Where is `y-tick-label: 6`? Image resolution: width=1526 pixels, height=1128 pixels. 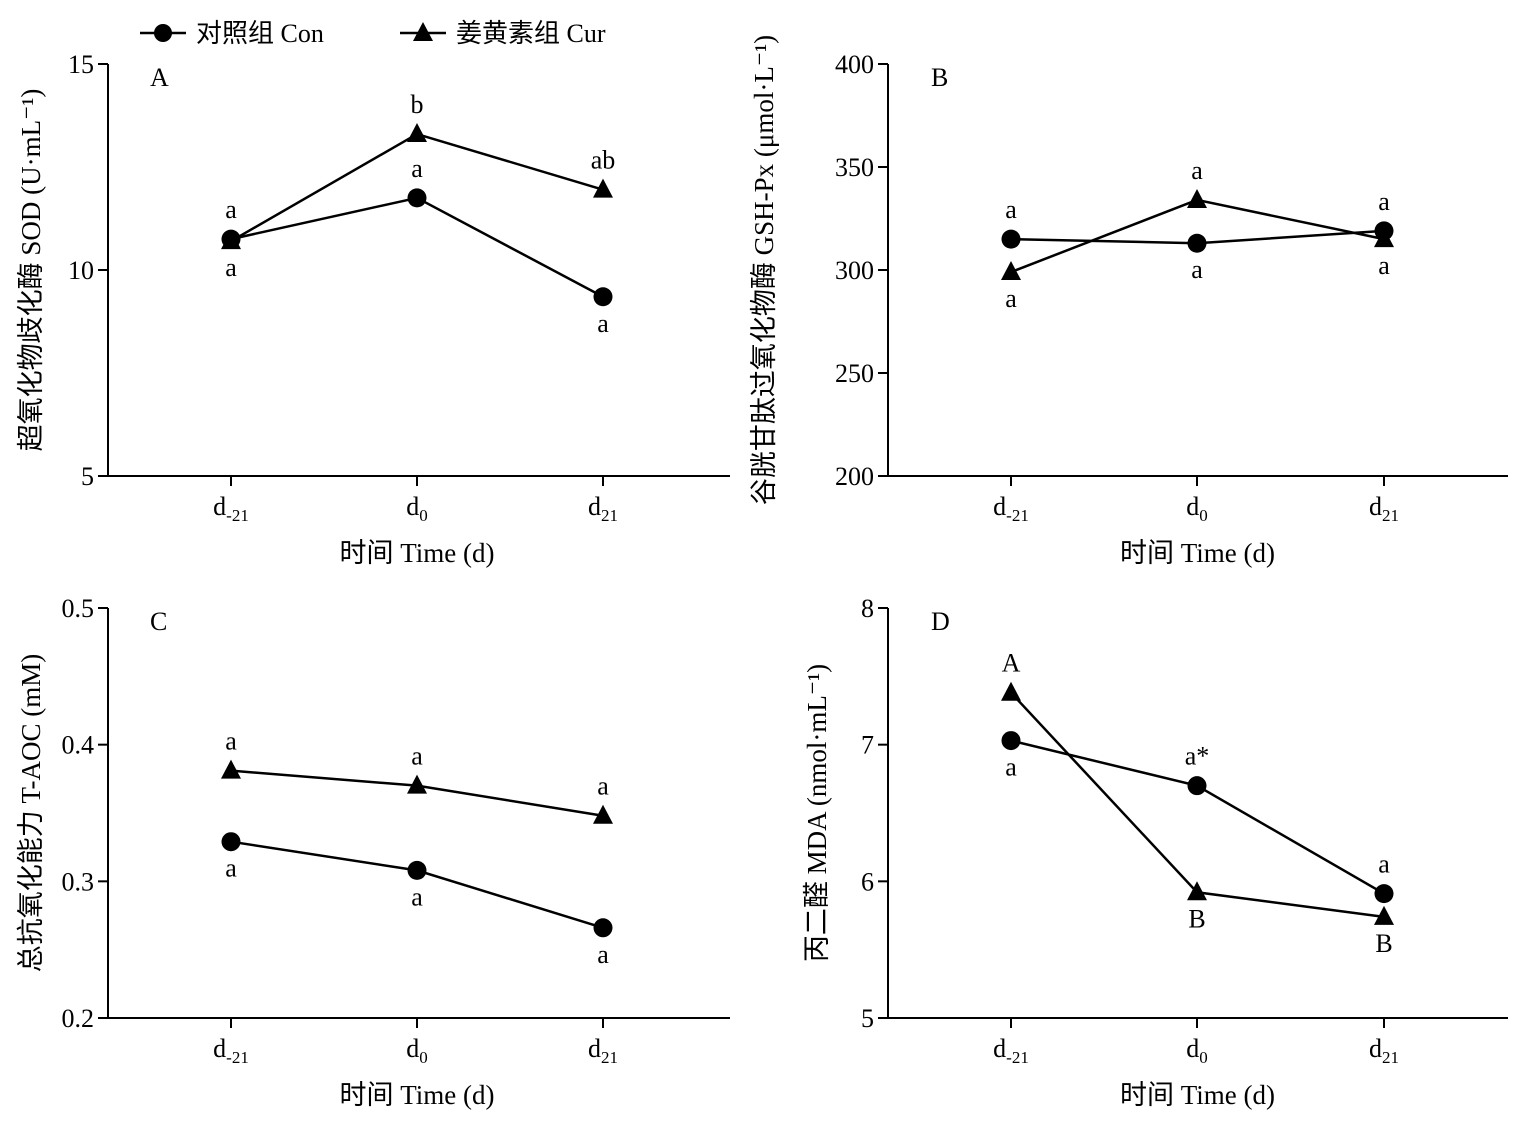 y-tick-label: 6 is located at coordinates (867, 881).